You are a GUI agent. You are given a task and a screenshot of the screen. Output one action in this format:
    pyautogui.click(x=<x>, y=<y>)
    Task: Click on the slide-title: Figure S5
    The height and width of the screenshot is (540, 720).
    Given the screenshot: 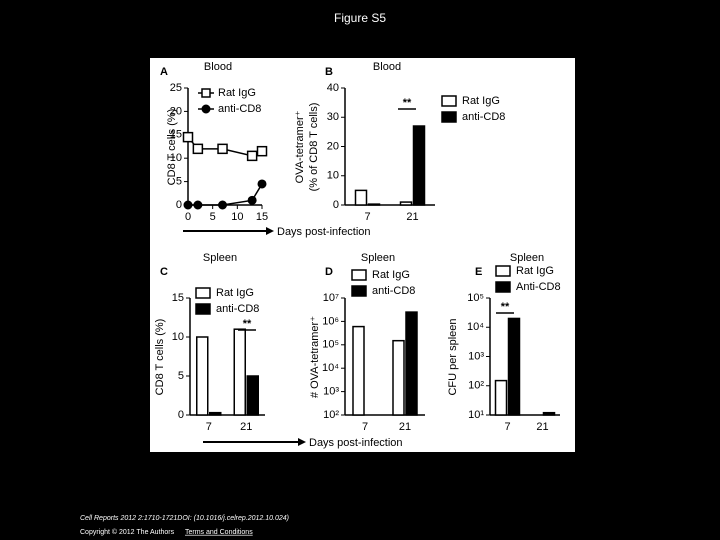 What is the action you would take?
    pyautogui.click(x=360, y=18)
    